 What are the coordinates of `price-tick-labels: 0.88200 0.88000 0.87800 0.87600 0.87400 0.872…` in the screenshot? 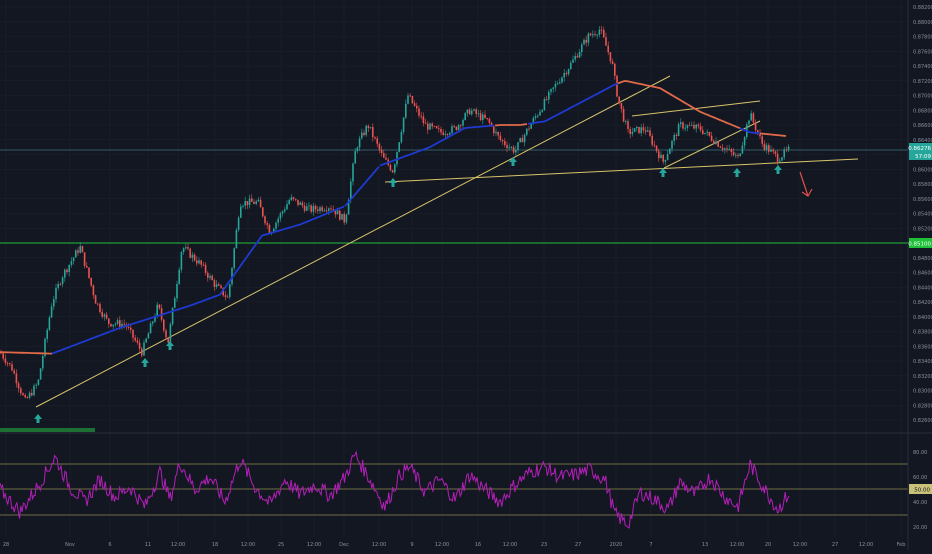 It's located at (922, 214).